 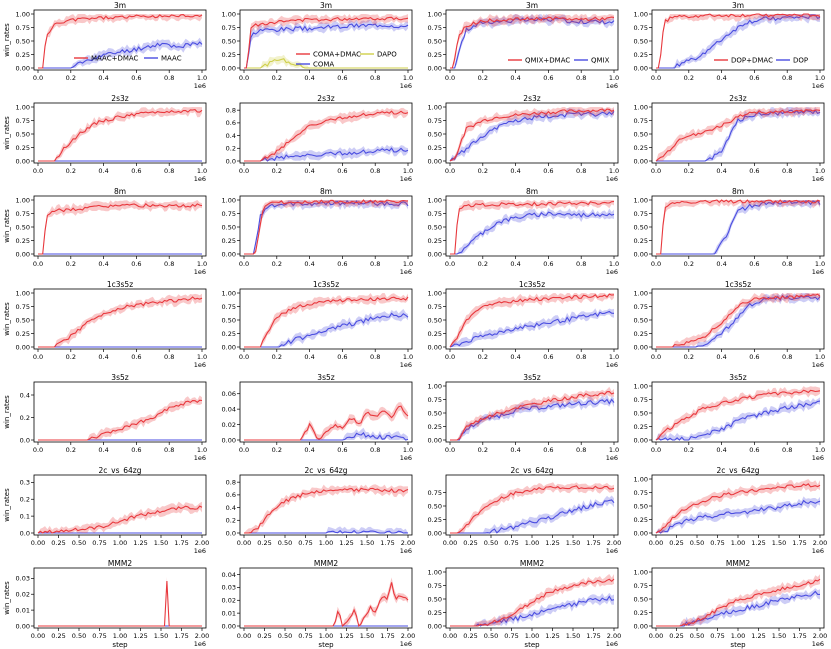 I want to click on x-tick-label: 1.00, so click(x=532, y=543).